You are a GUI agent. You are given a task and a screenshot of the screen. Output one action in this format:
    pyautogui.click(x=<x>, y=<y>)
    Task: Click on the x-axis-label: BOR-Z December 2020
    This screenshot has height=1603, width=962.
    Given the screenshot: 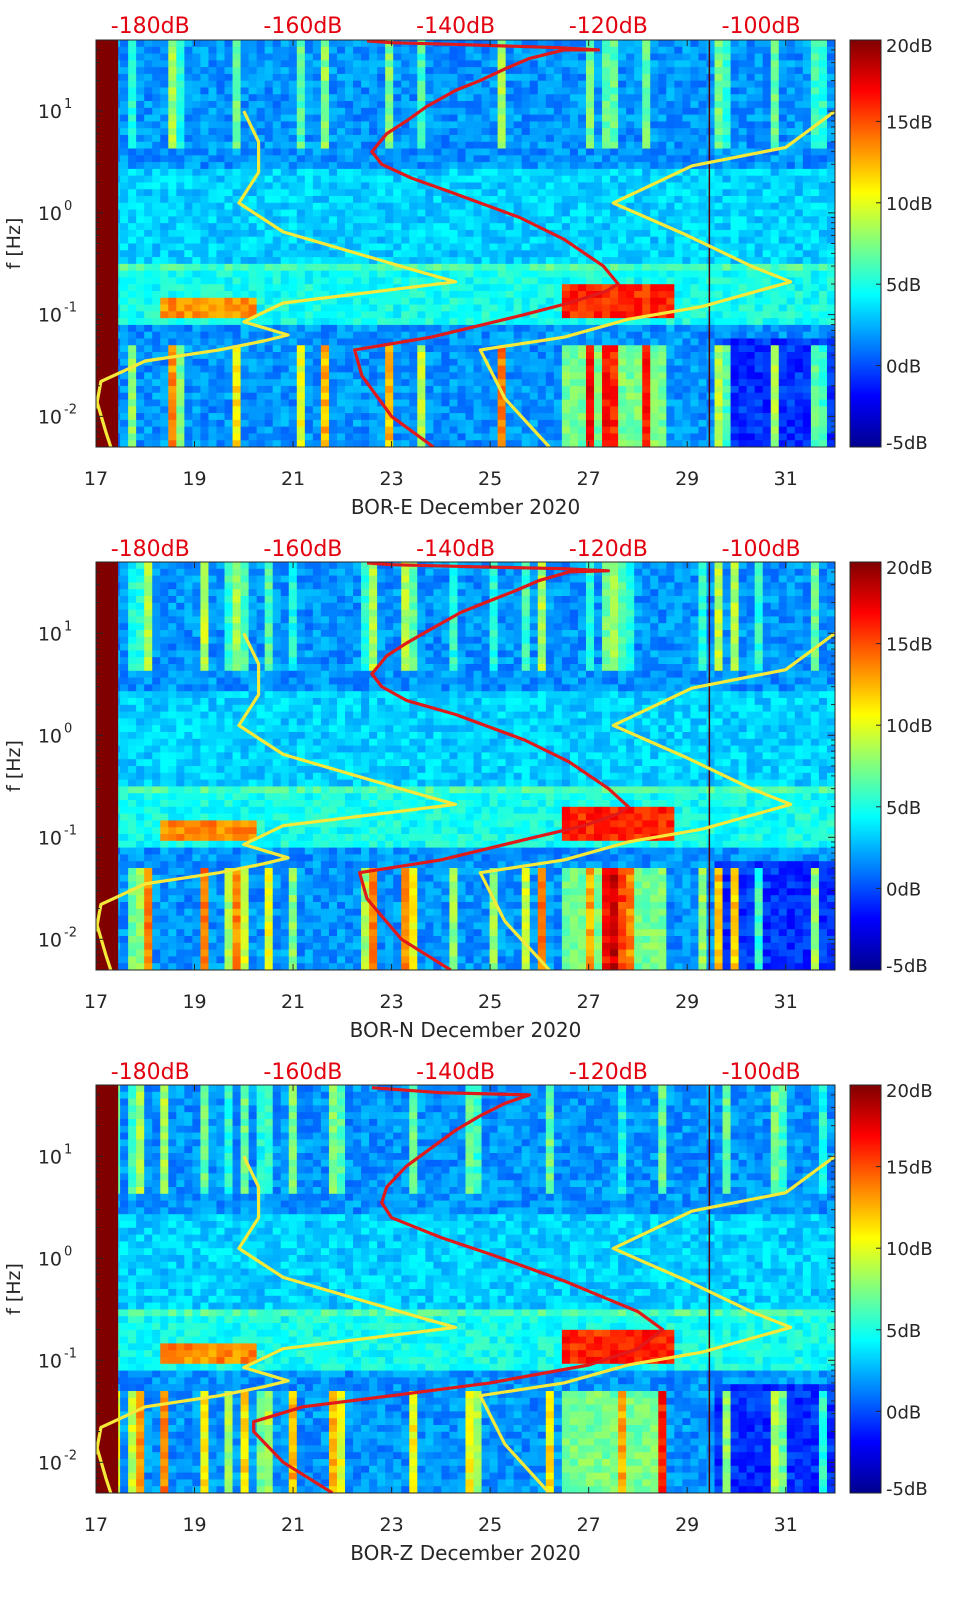 What is the action you would take?
    pyautogui.click(x=465, y=1553)
    